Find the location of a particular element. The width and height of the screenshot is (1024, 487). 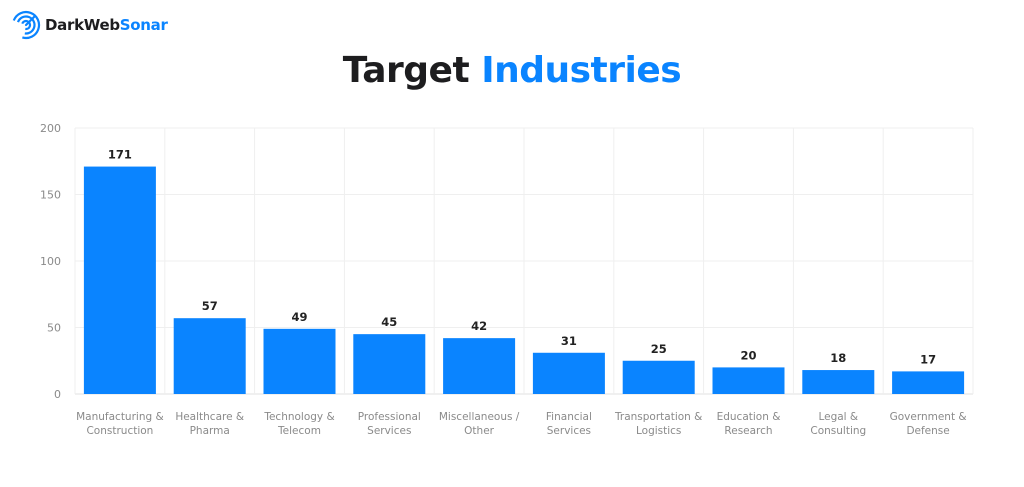

x-tick-label: Miscellaneous / is located at coordinates (479, 417).